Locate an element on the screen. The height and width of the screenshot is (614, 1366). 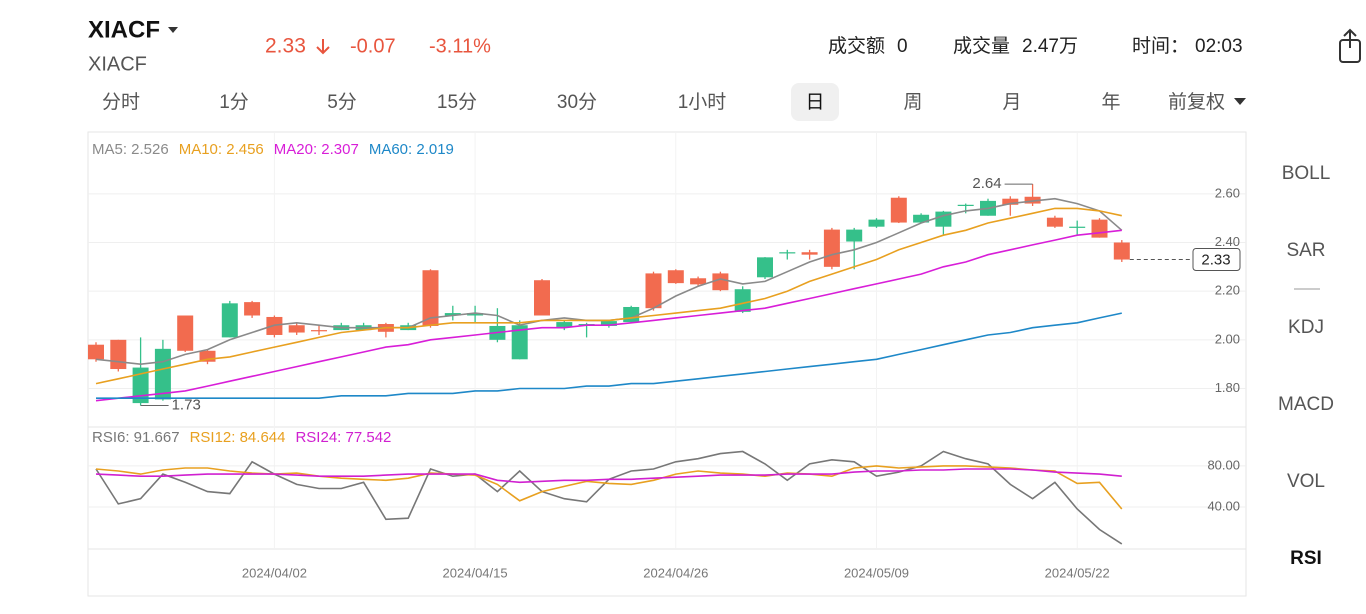
indicator-tab: VOL is located at coordinates (1306, 481).